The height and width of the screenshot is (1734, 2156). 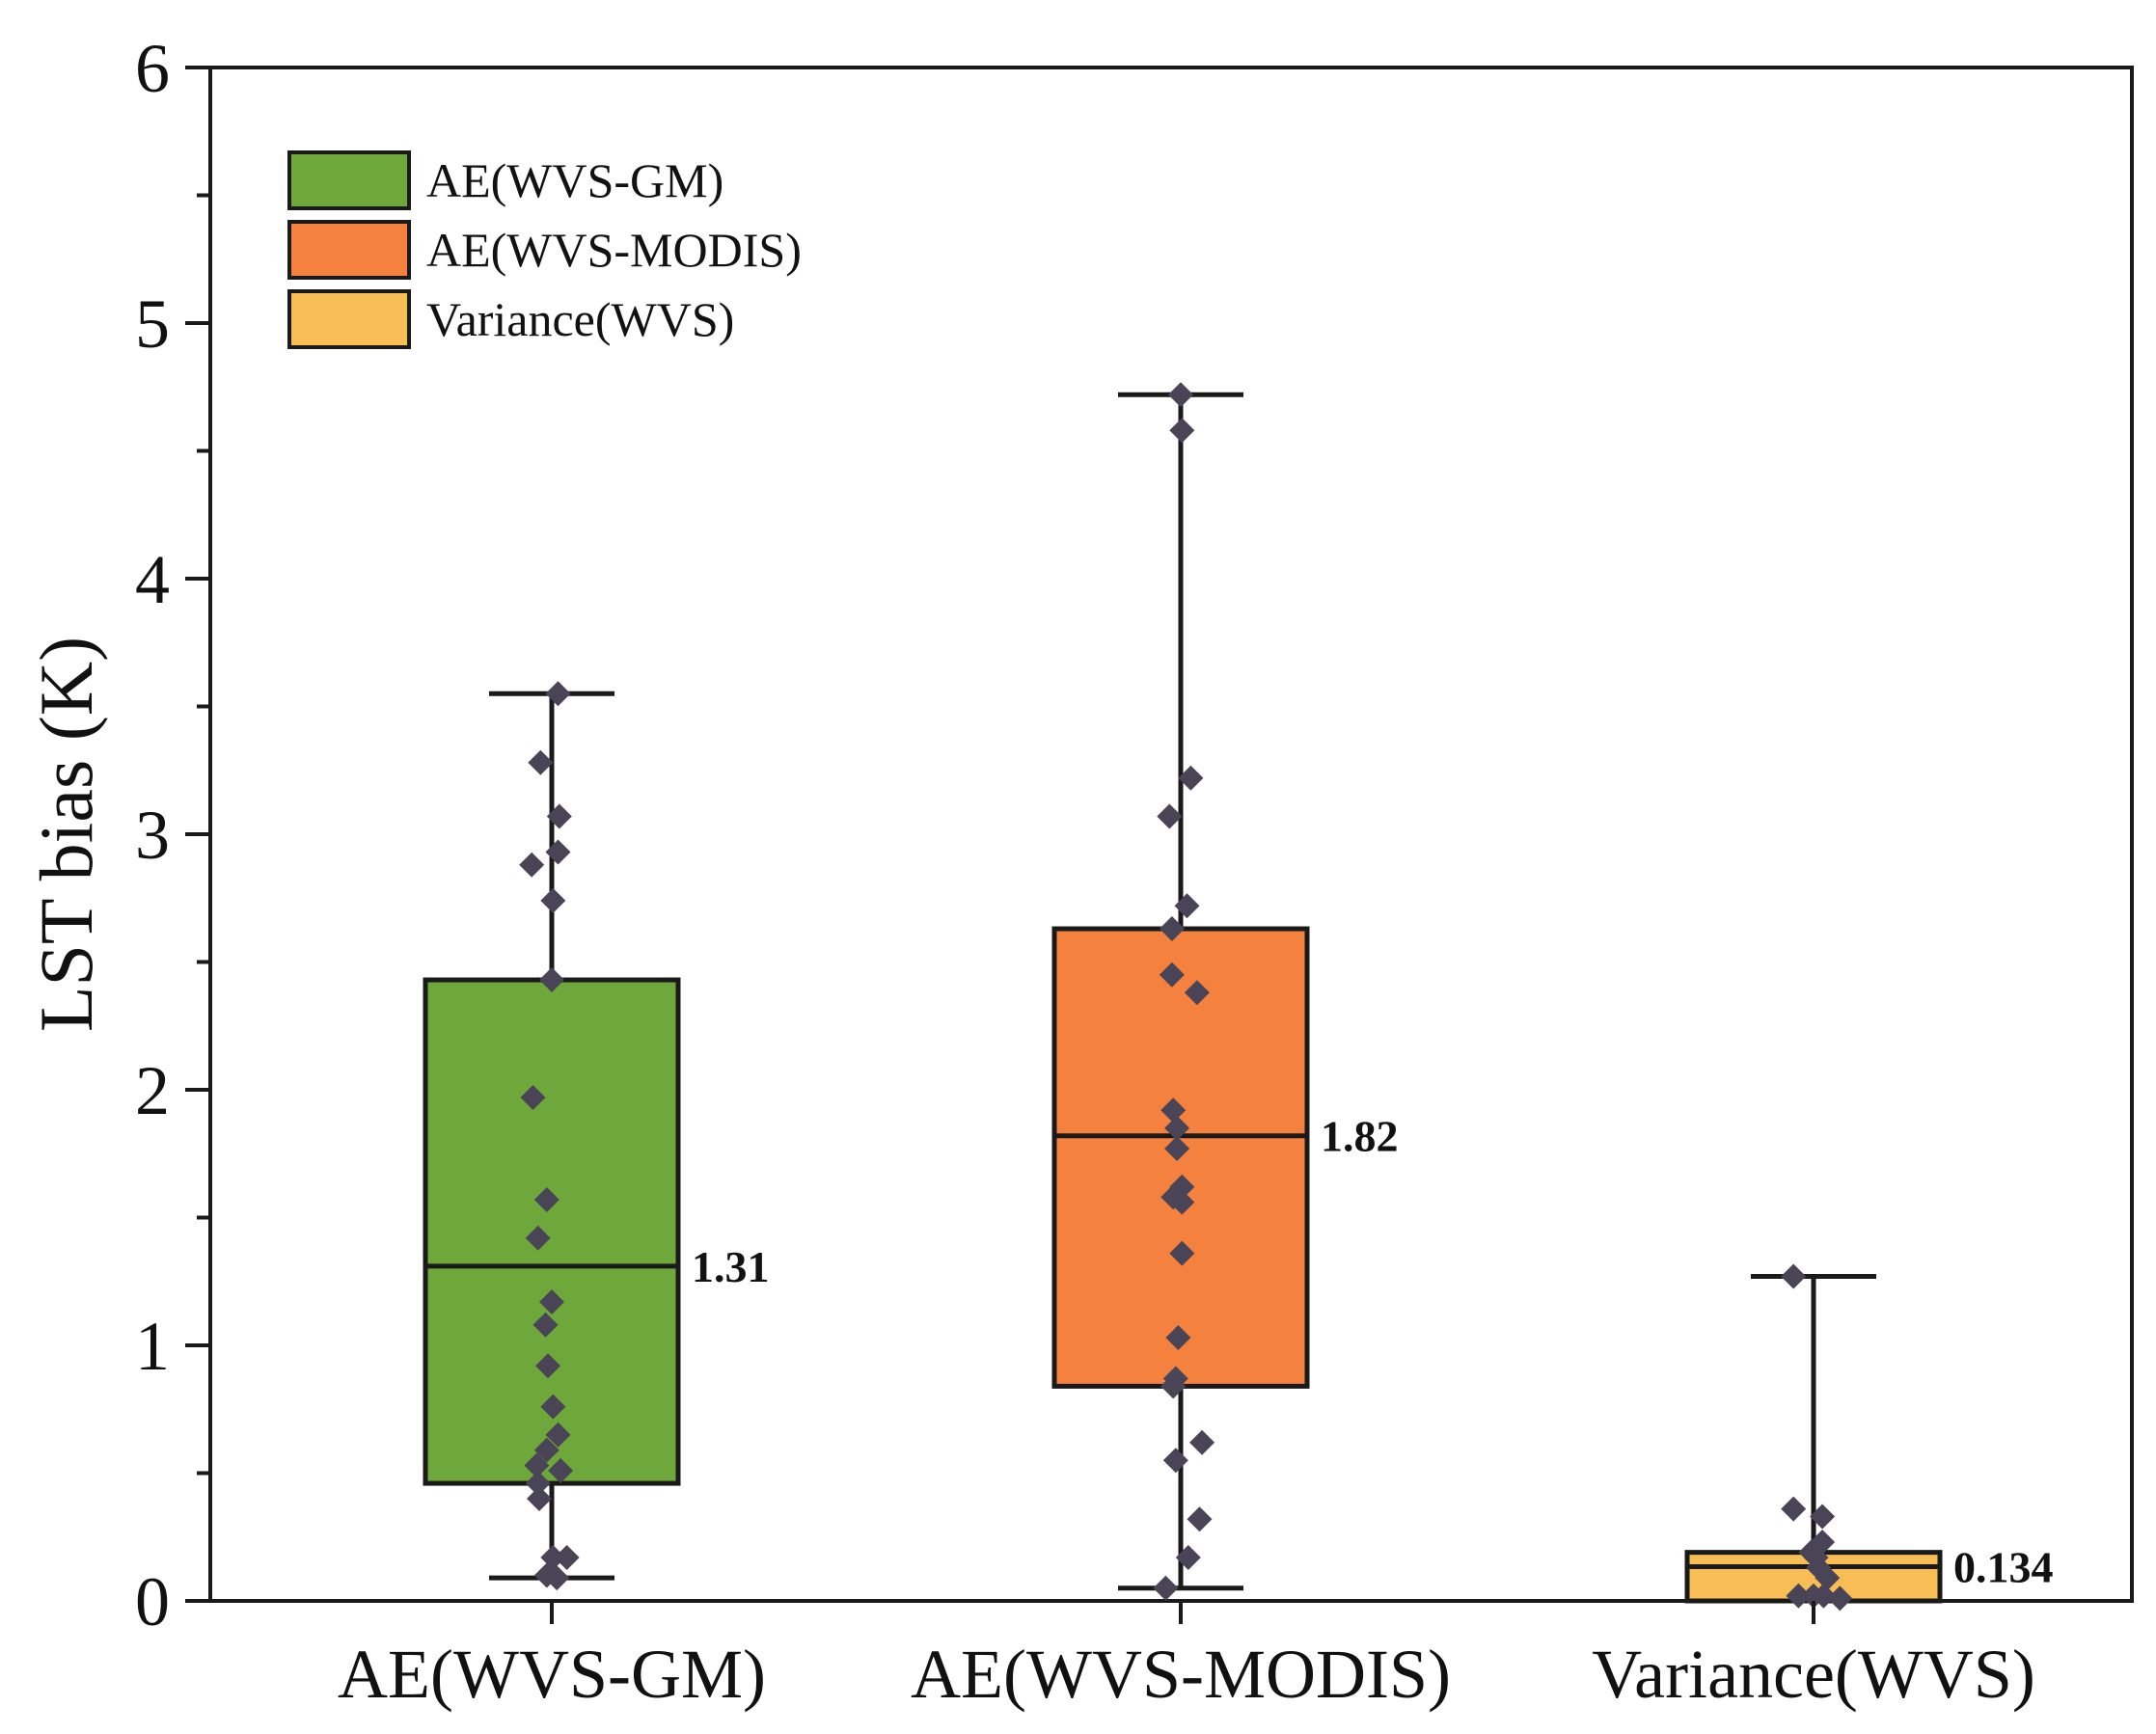 What do you see at coordinates (614, 250) in the screenshot?
I see `legend-label: AE(WVS-MODIS)` at bounding box center [614, 250].